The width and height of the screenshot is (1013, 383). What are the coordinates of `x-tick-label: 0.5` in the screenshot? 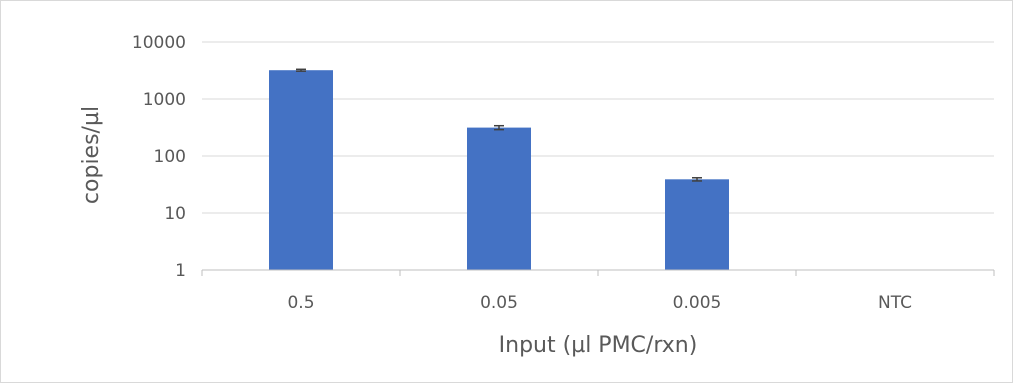 It's located at (300, 303).